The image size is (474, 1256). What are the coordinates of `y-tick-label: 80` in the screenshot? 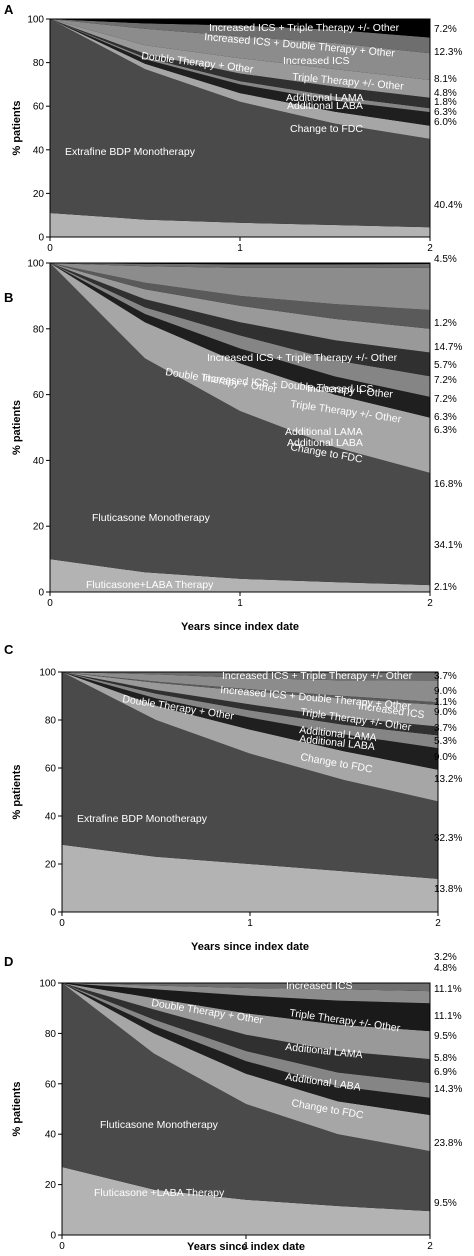 It's located at (39, 329).